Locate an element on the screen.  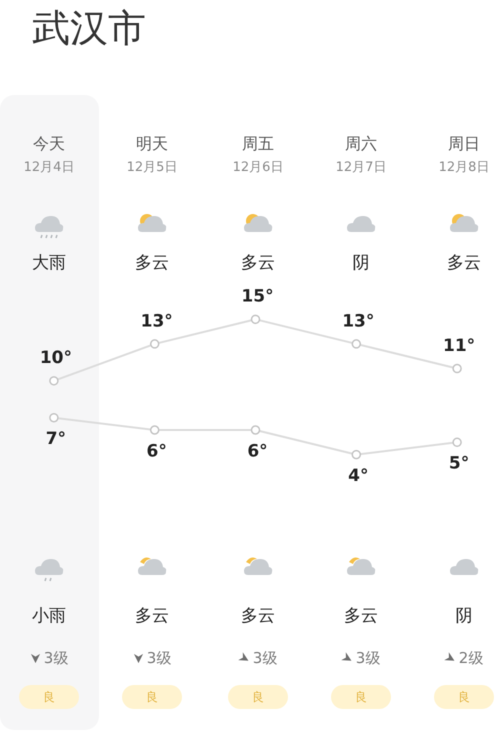
x-tick-label: 今天 is located at coordinates (49, 144).